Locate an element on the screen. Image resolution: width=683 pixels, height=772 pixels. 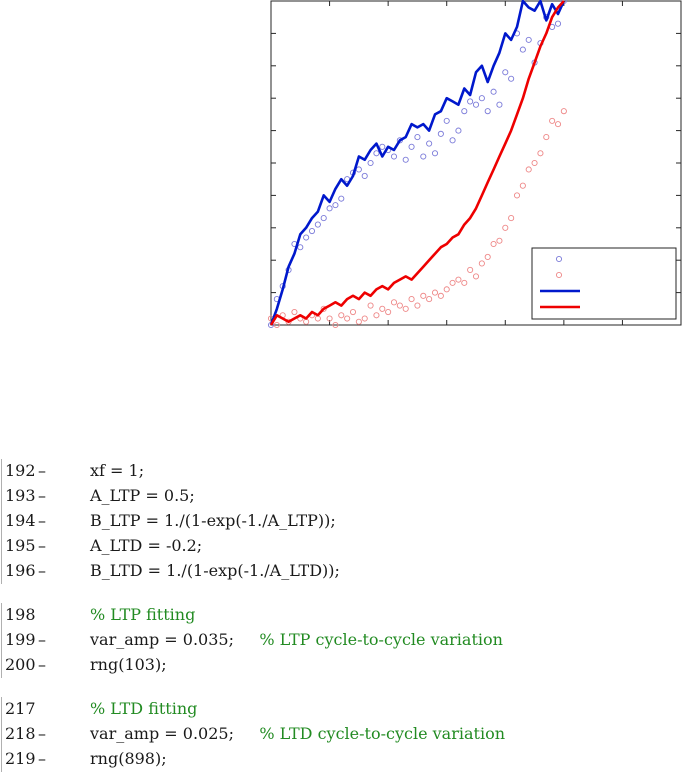
code-statement: var_amp = 0.025; is located at coordinates (175, 733).